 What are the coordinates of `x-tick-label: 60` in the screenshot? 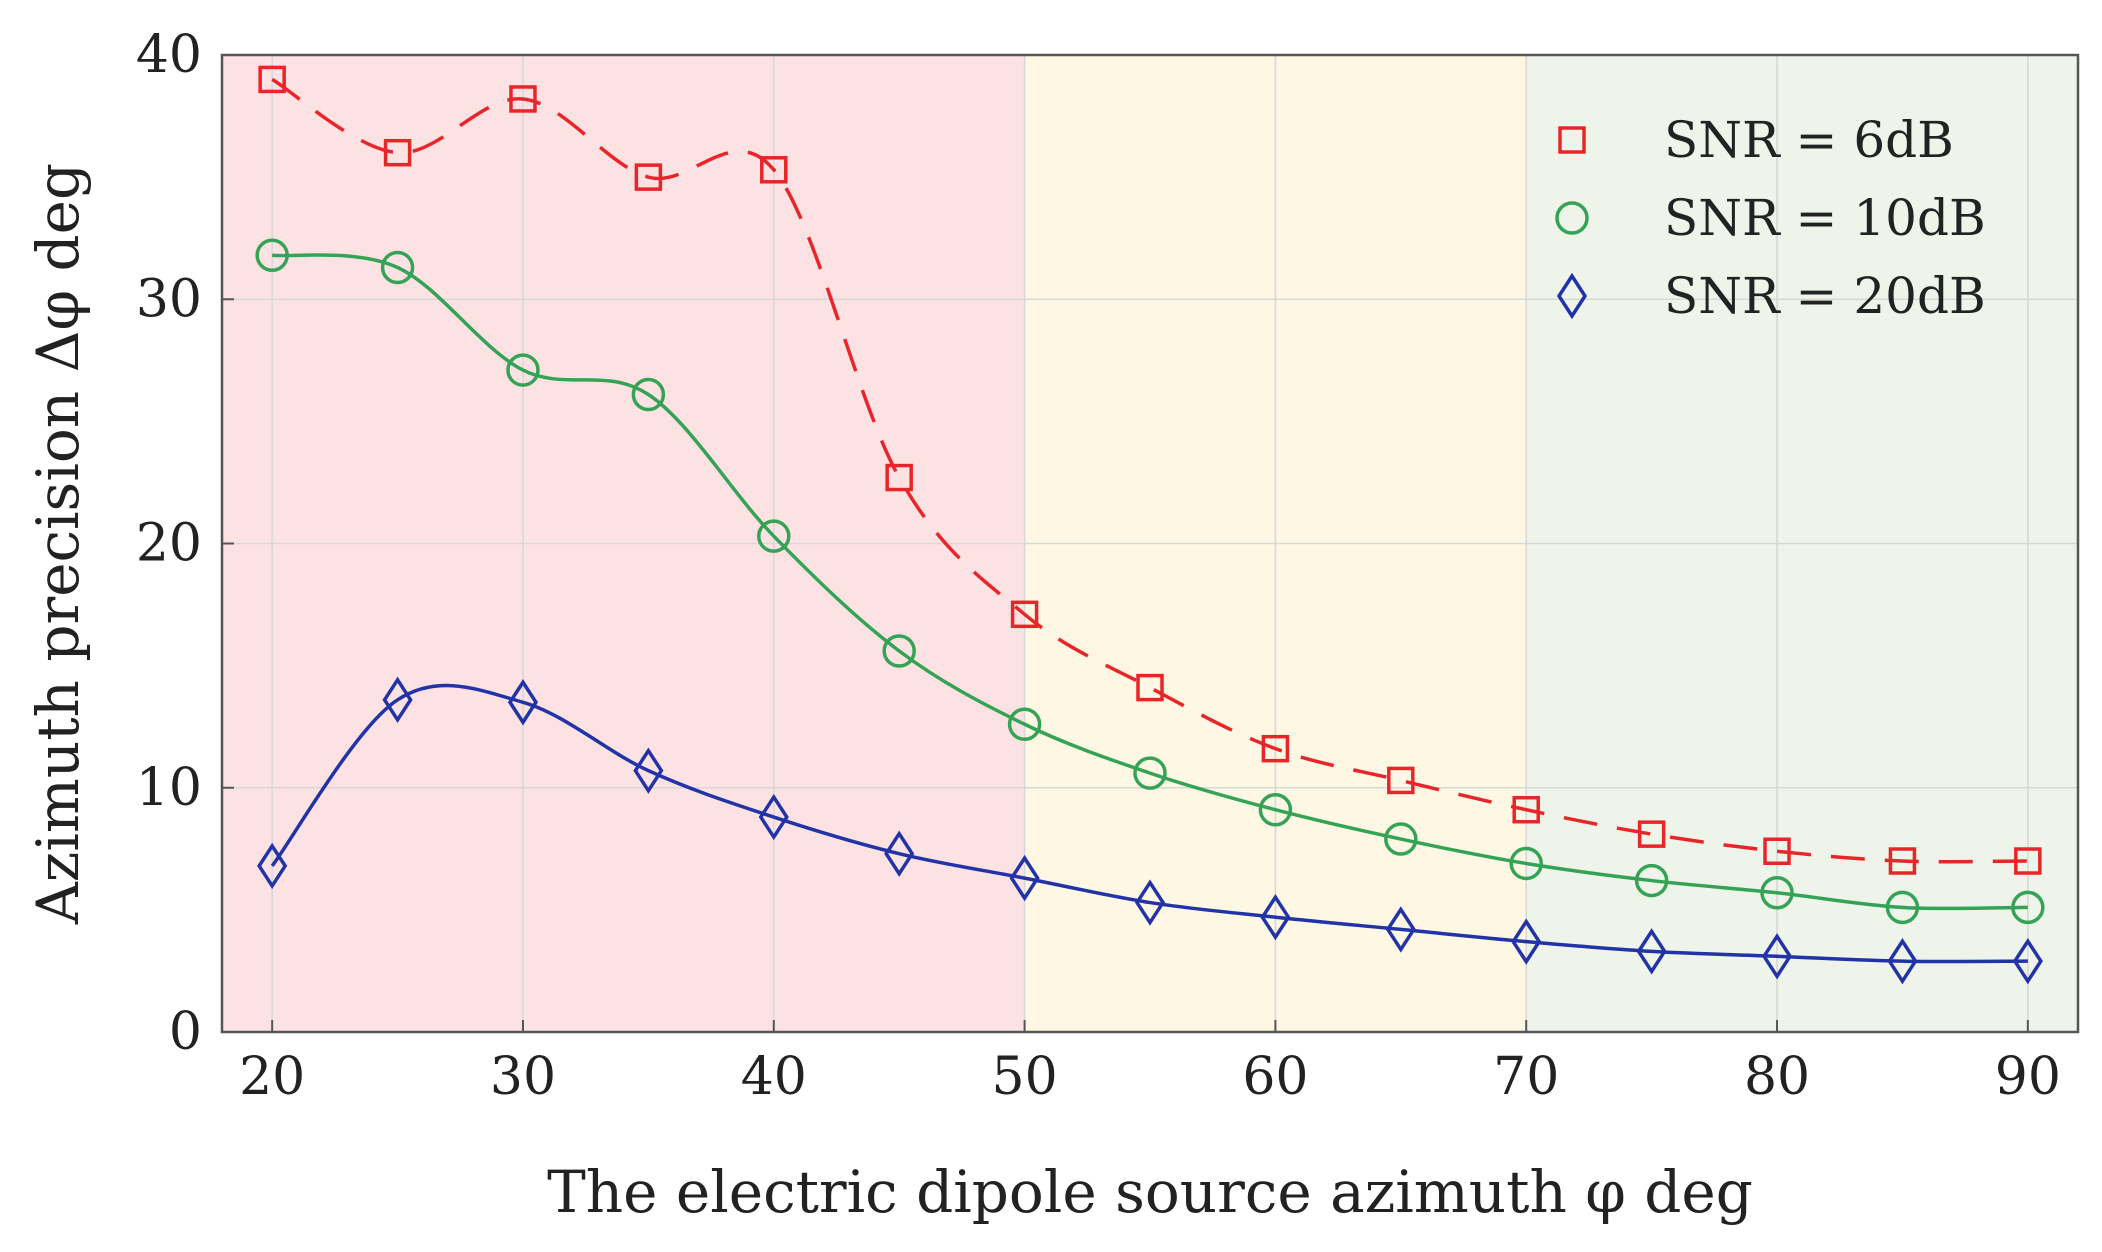 It's located at (1275, 1077).